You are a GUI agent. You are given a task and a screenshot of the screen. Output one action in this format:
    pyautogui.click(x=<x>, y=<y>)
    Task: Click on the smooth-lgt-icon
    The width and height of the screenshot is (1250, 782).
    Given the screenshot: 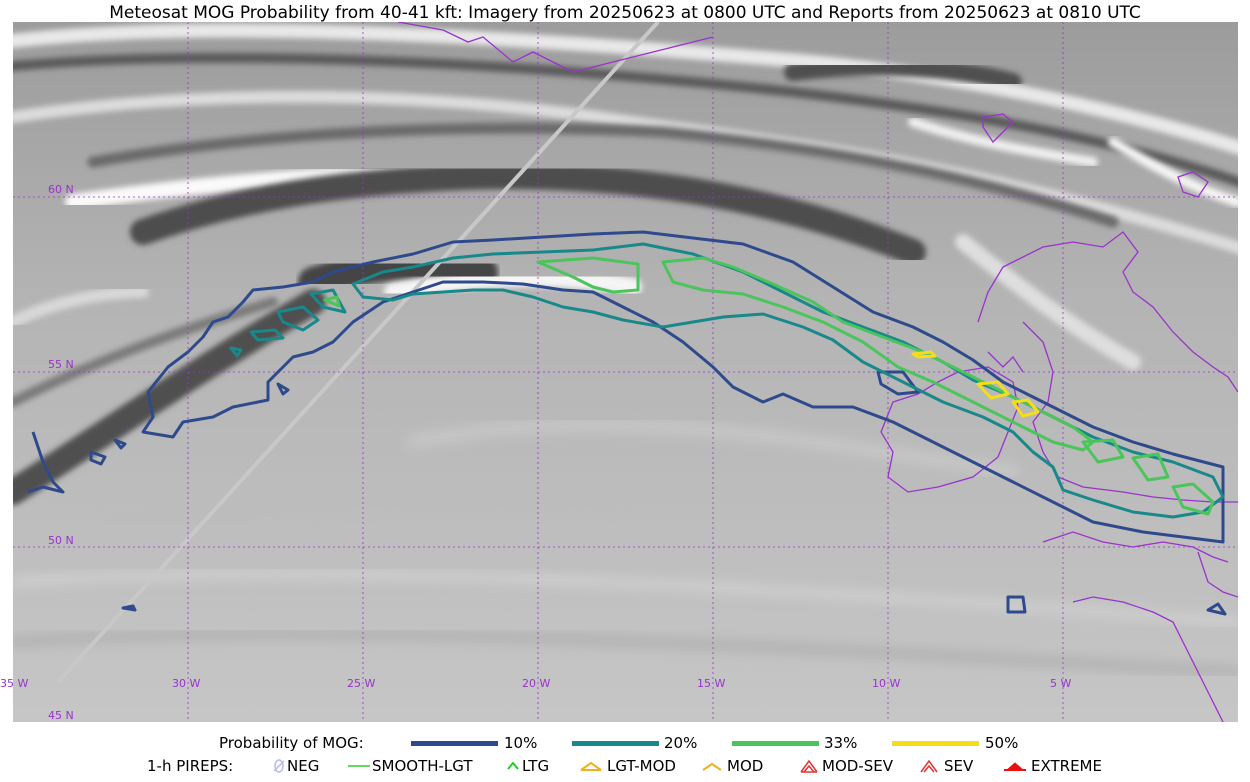 What is the action you would take?
    pyautogui.click(x=359, y=766)
    